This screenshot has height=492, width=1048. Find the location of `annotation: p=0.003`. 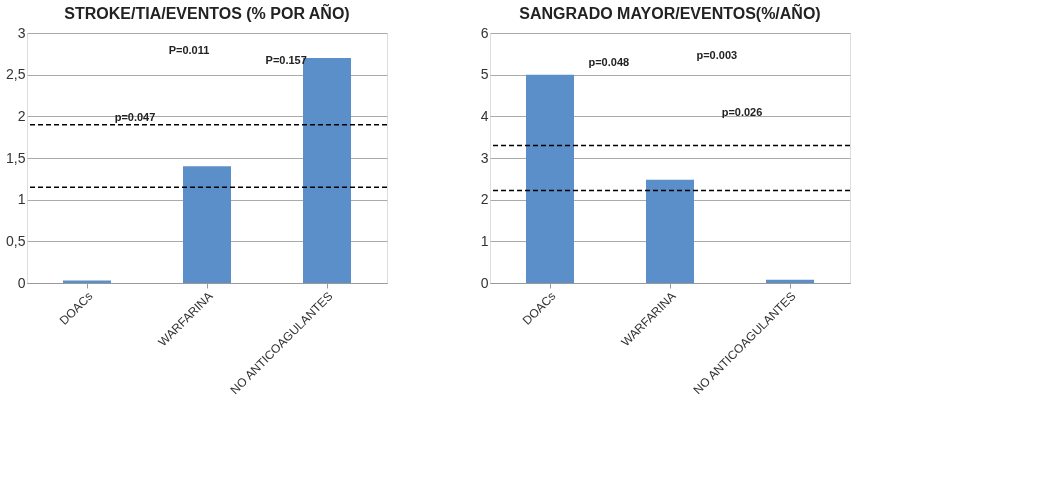

annotation: p=0.003 is located at coordinates (717, 54).